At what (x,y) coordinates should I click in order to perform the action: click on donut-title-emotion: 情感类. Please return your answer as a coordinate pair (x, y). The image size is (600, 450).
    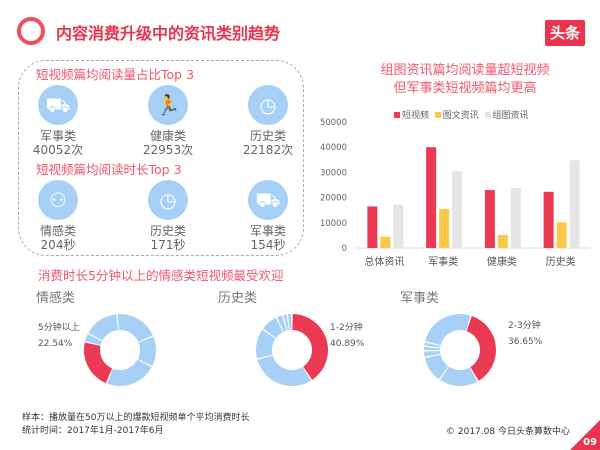
    Looking at the image, I should click on (56, 298).